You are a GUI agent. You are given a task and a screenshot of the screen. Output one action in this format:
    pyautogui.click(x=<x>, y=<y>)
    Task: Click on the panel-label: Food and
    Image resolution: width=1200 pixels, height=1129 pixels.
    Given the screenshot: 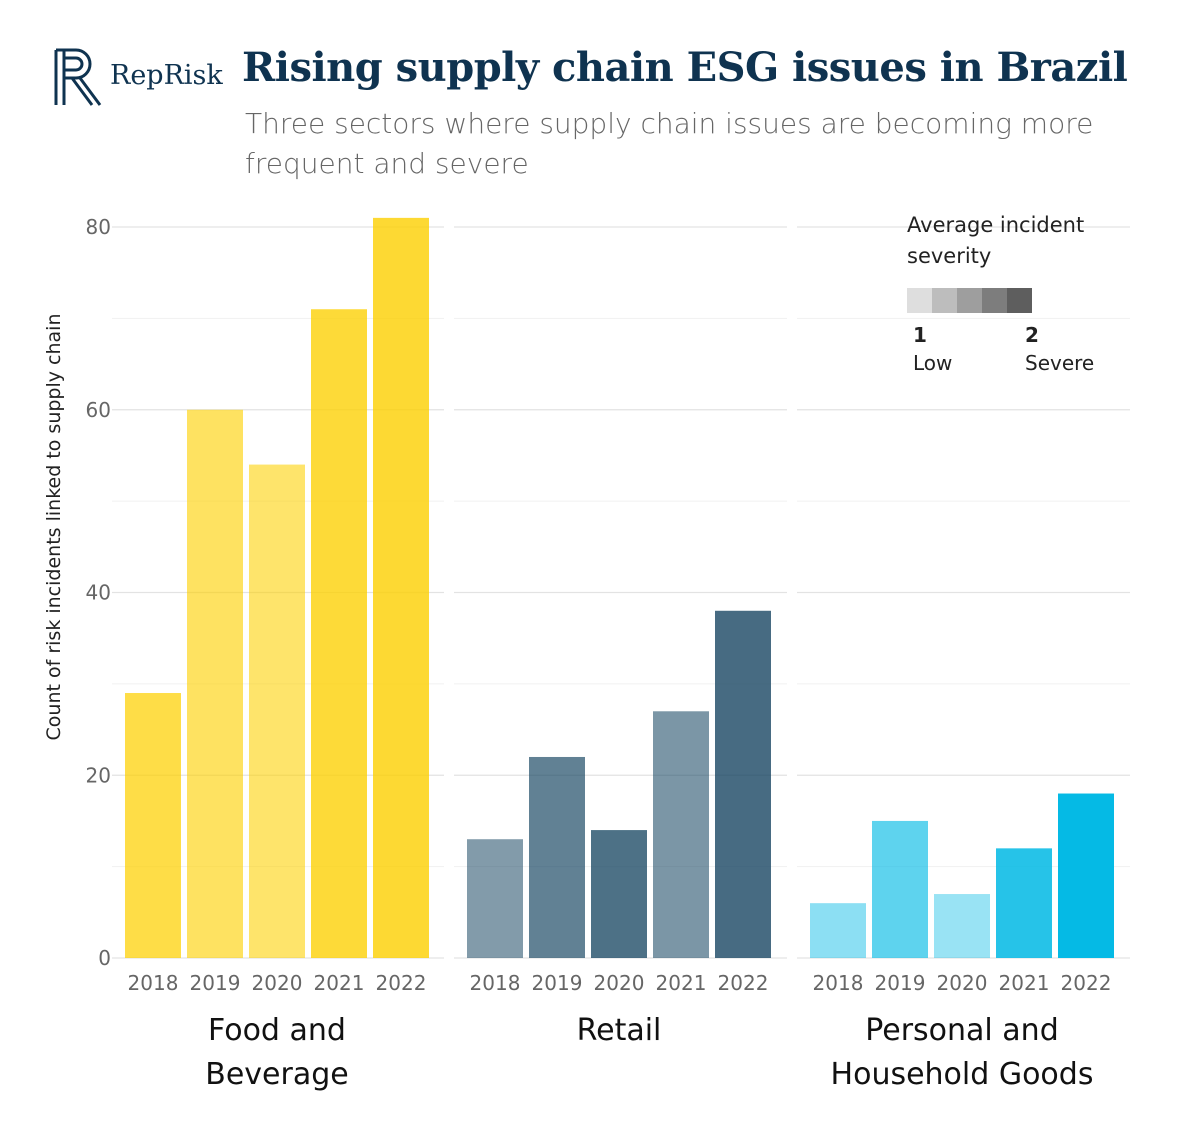 What is the action you would take?
    pyautogui.click(x=277, y=1030)
    